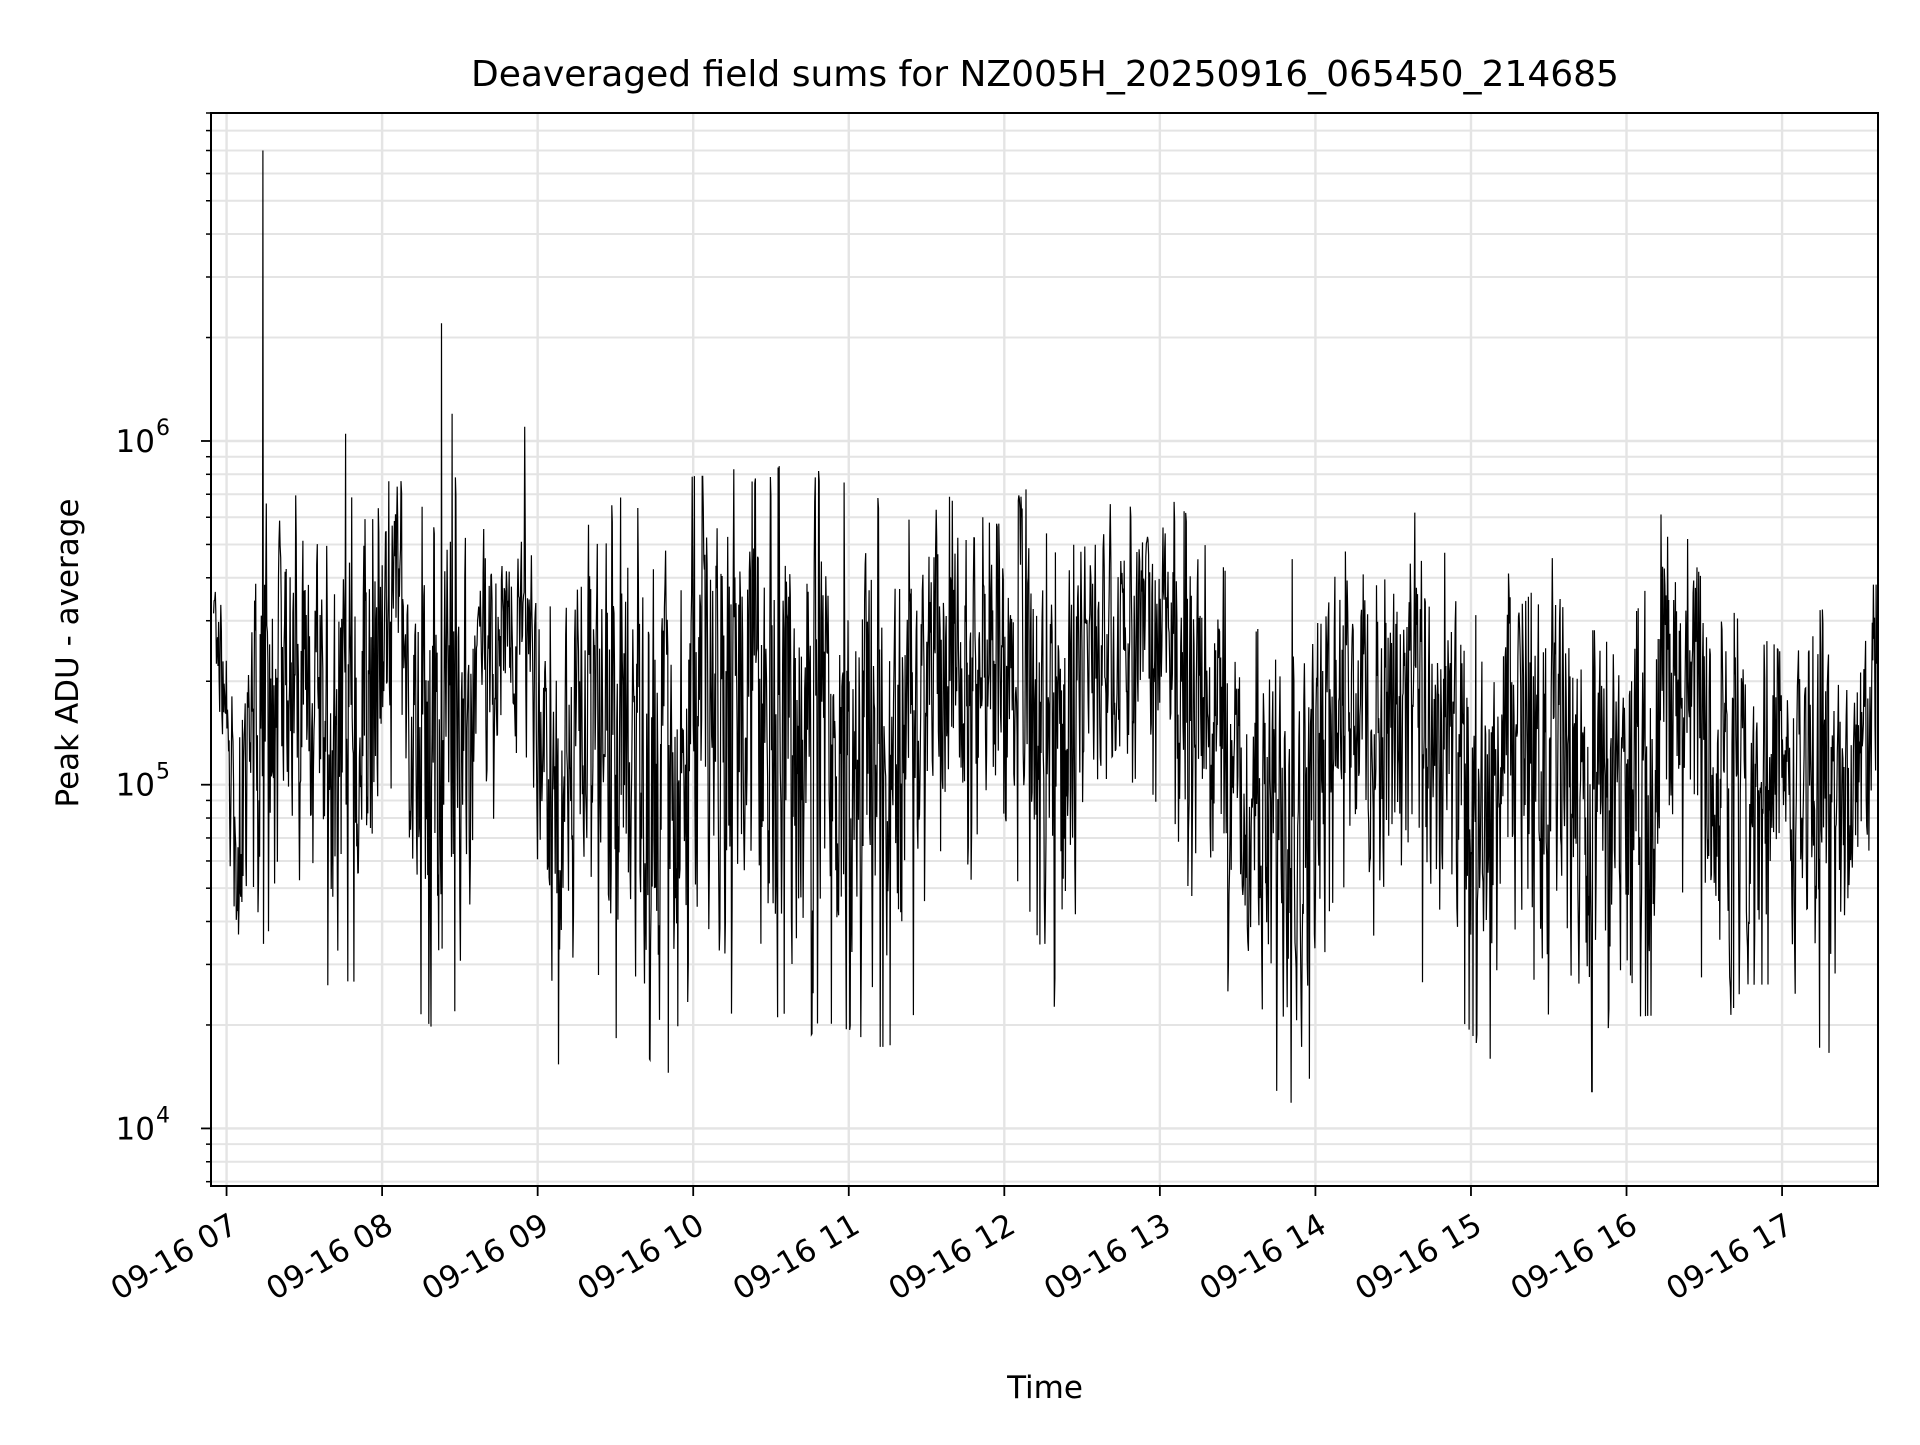 The height and width of the screenshot is (1445, 1920). Describe the element at coordinates (163, 772) in the screenshot. I see `y-tick-exponent: 5` at that location.